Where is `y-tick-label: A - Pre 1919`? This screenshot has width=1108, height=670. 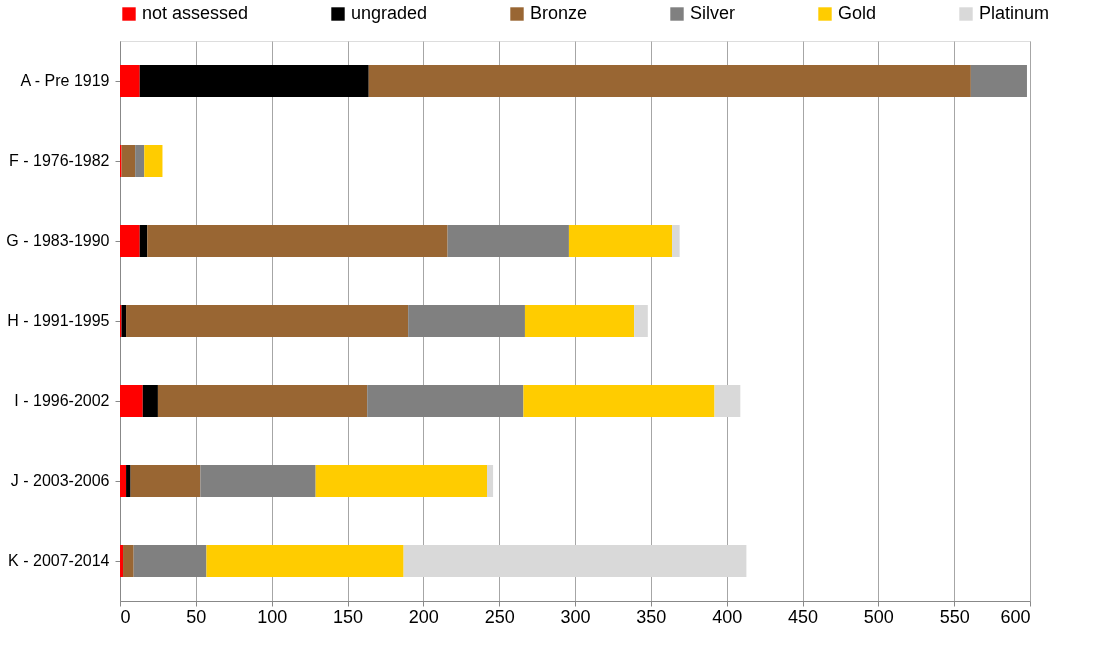
y-tick-label: A - Pre 1919 is located at coordinates (65, 80).